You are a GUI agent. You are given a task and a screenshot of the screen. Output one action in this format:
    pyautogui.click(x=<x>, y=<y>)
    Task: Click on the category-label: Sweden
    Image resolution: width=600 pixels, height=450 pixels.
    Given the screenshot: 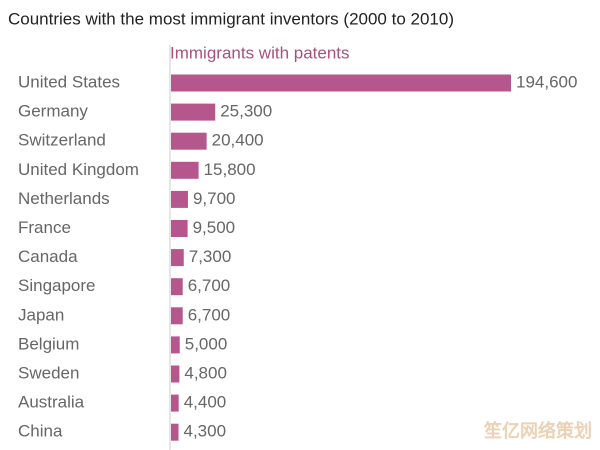 What is the action you would take?
    pyautogui.click(x=48, y=372)
    